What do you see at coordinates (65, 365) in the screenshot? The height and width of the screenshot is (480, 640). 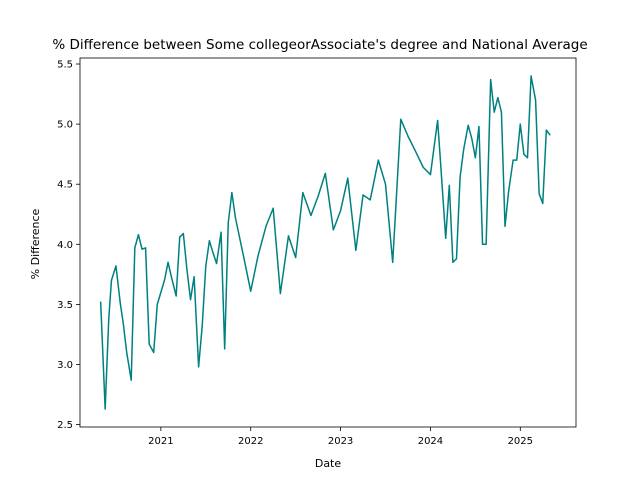 I see `y-tick-label: 3.0` at bounding box center [65, 365].